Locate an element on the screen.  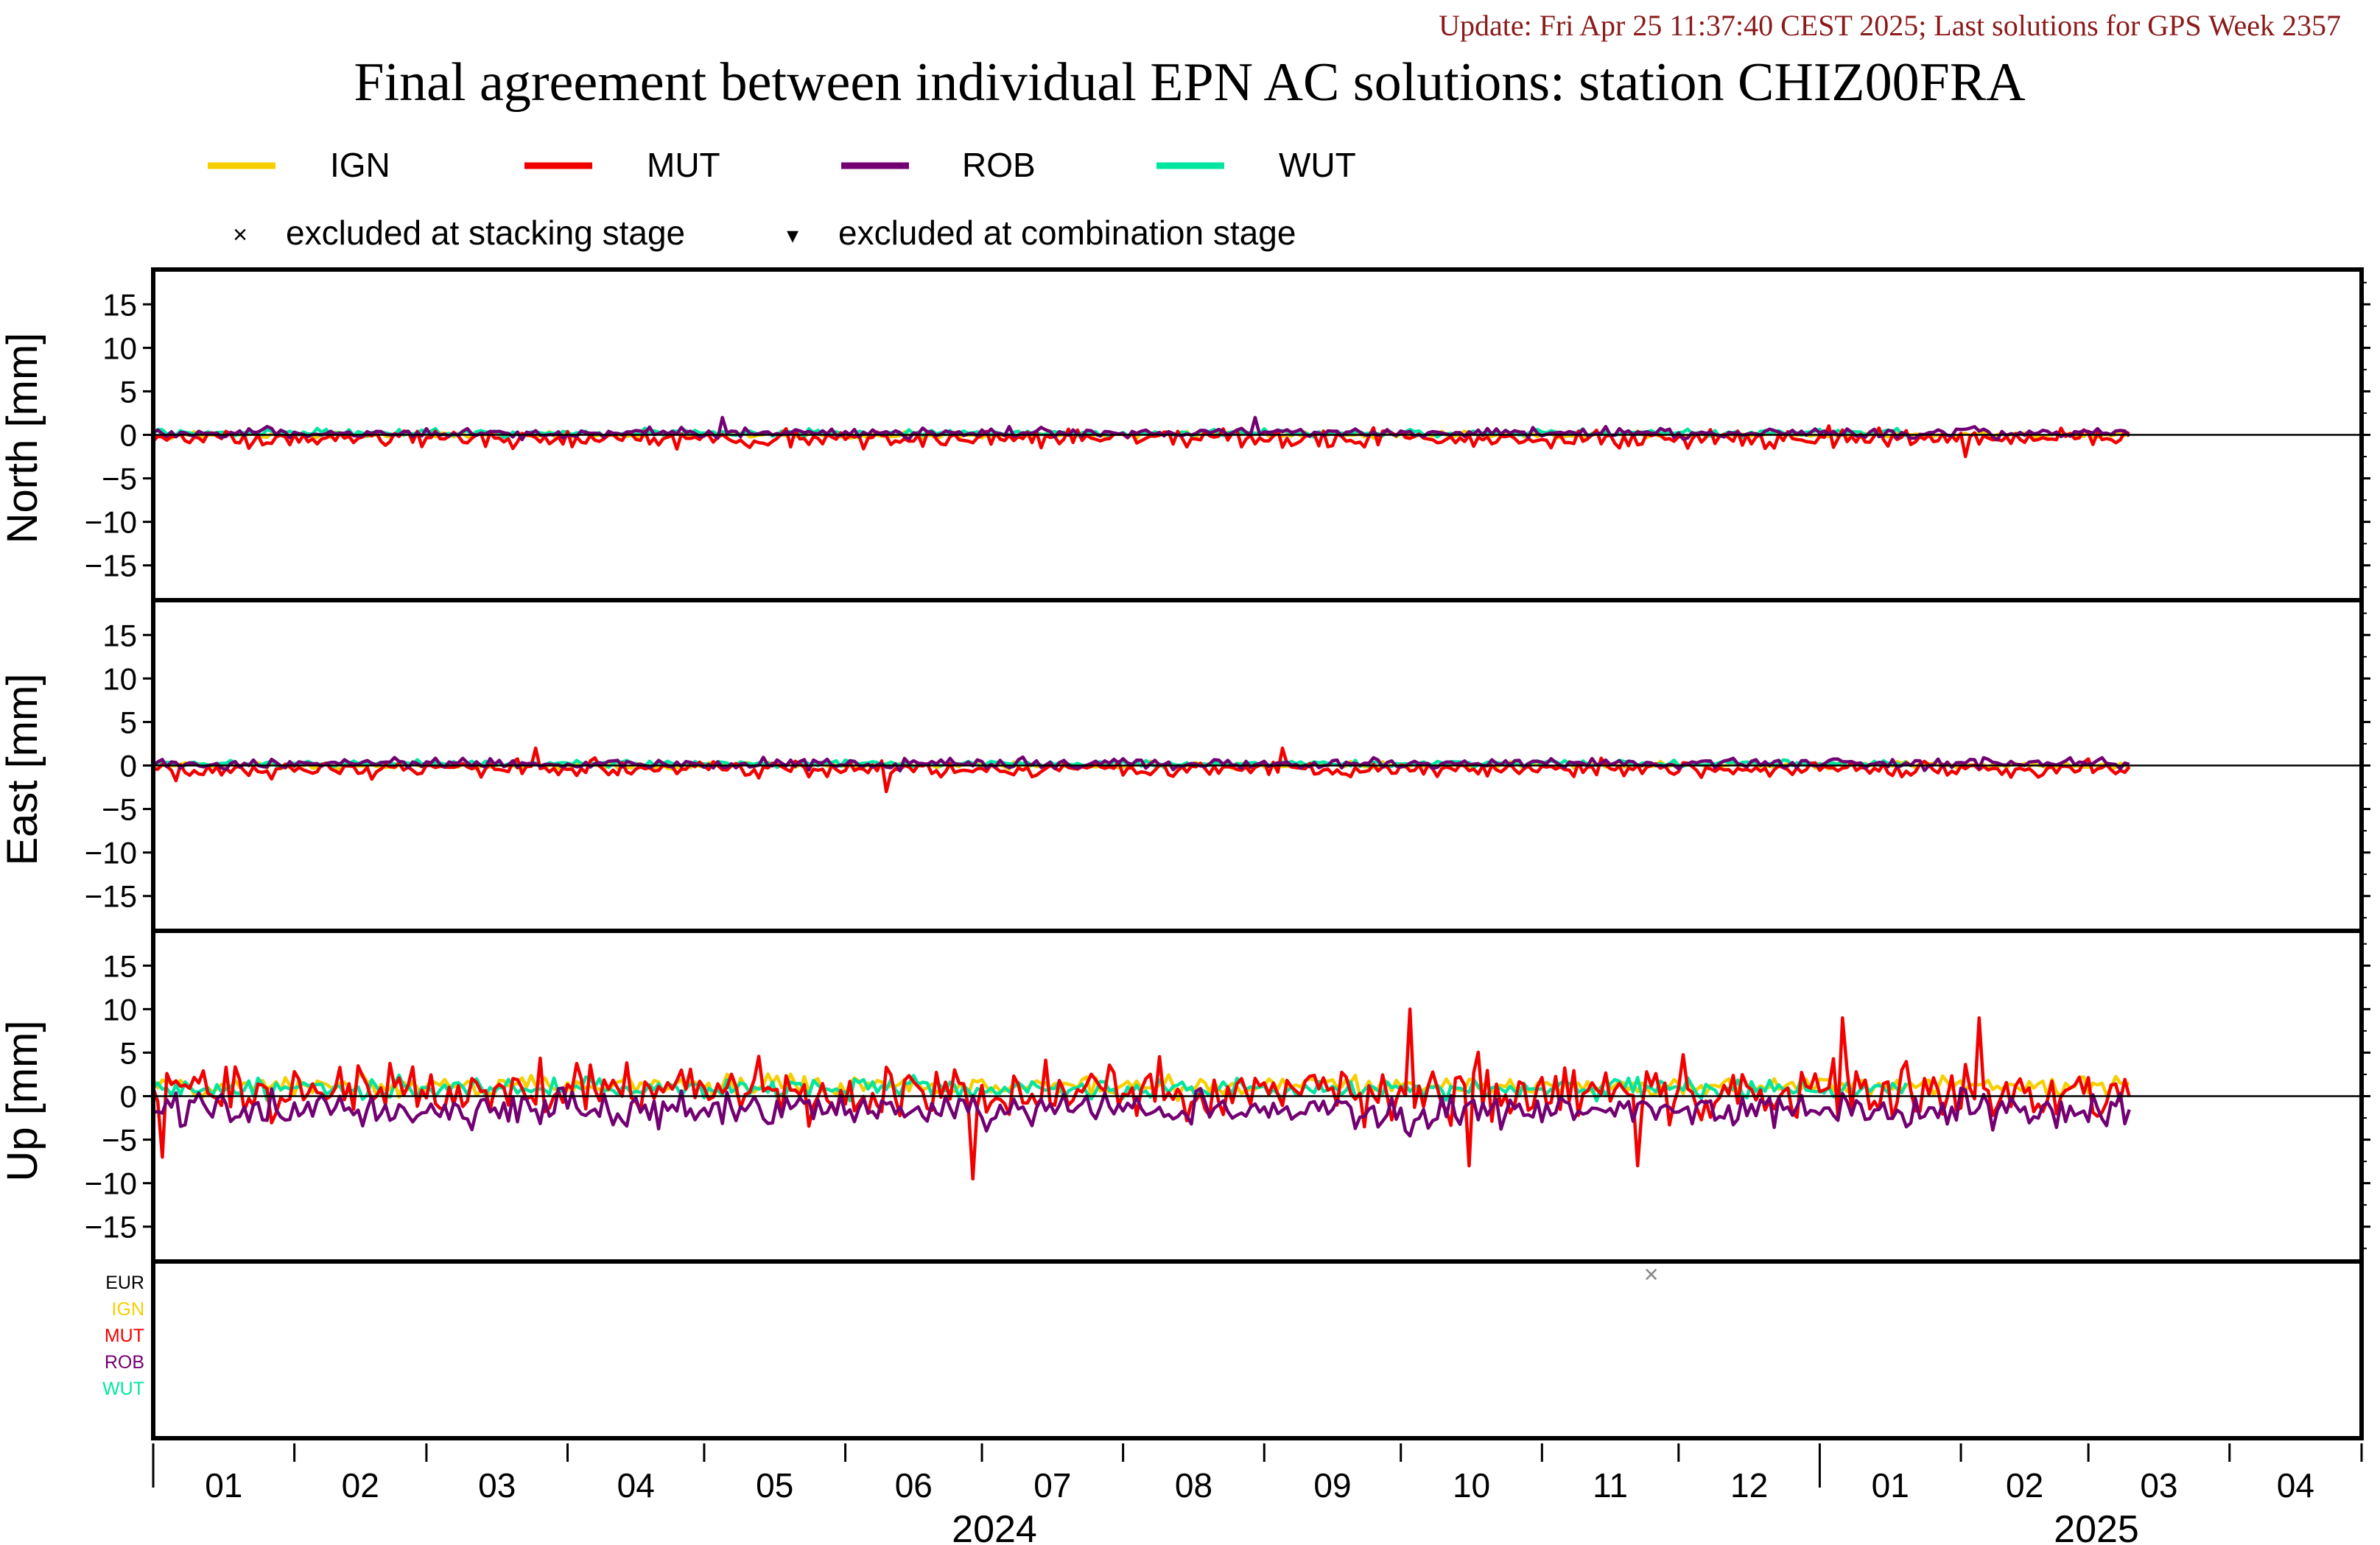
legend-label-wut: WUT is located at coordinates (1317, 165).